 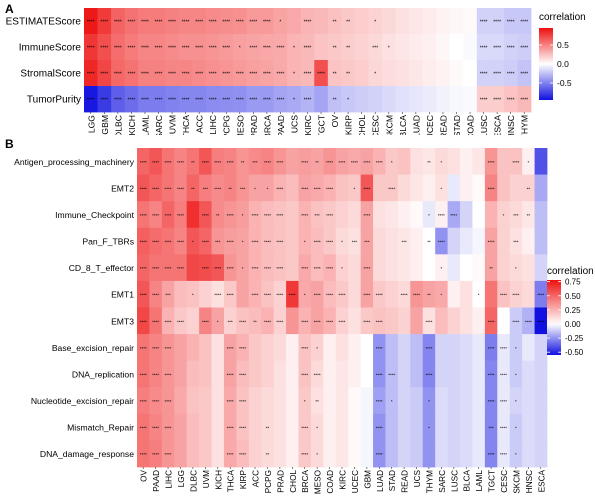 What do you see at coordinates (443, 125) in the screenshot?
I see `column-label: READ` at bounding box center [443, 125].